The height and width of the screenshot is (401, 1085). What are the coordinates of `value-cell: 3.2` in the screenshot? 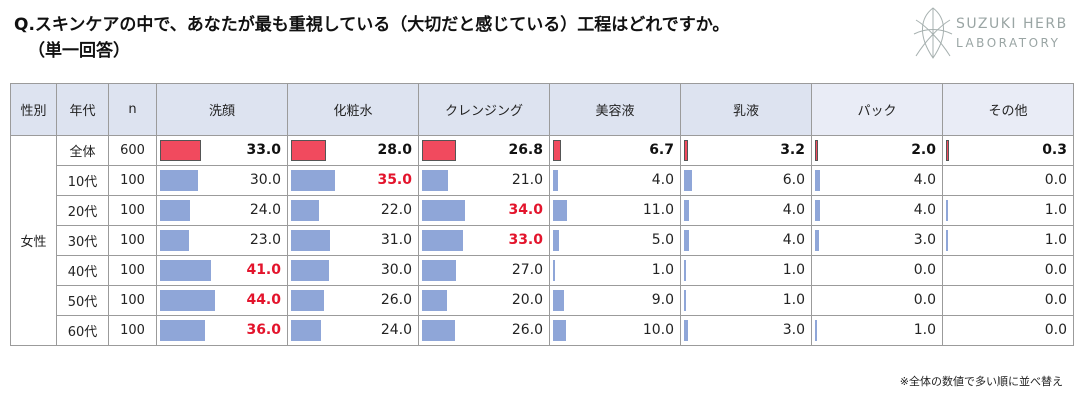 It's located at (746, 150).